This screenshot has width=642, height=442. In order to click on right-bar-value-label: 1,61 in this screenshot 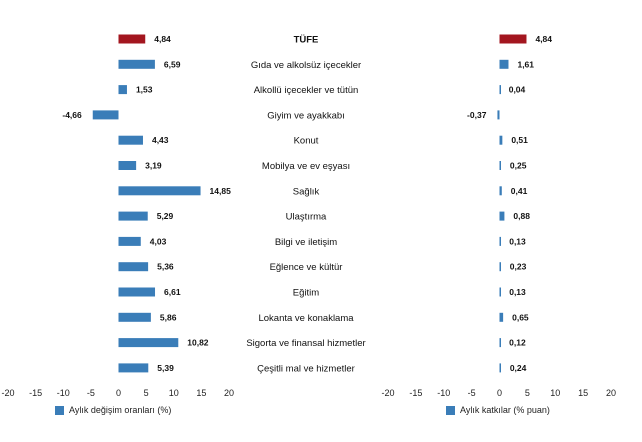, I will do `click(525, 64)`.